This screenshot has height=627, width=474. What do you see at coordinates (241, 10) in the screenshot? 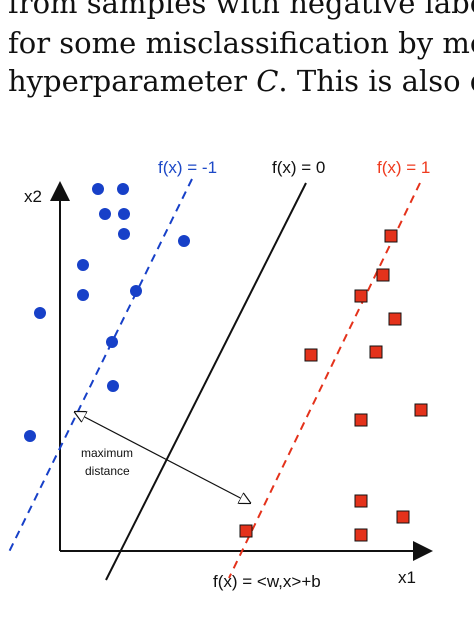
I see `text-line-1: from samples with negative labels (` at bounding box center [241, 10].